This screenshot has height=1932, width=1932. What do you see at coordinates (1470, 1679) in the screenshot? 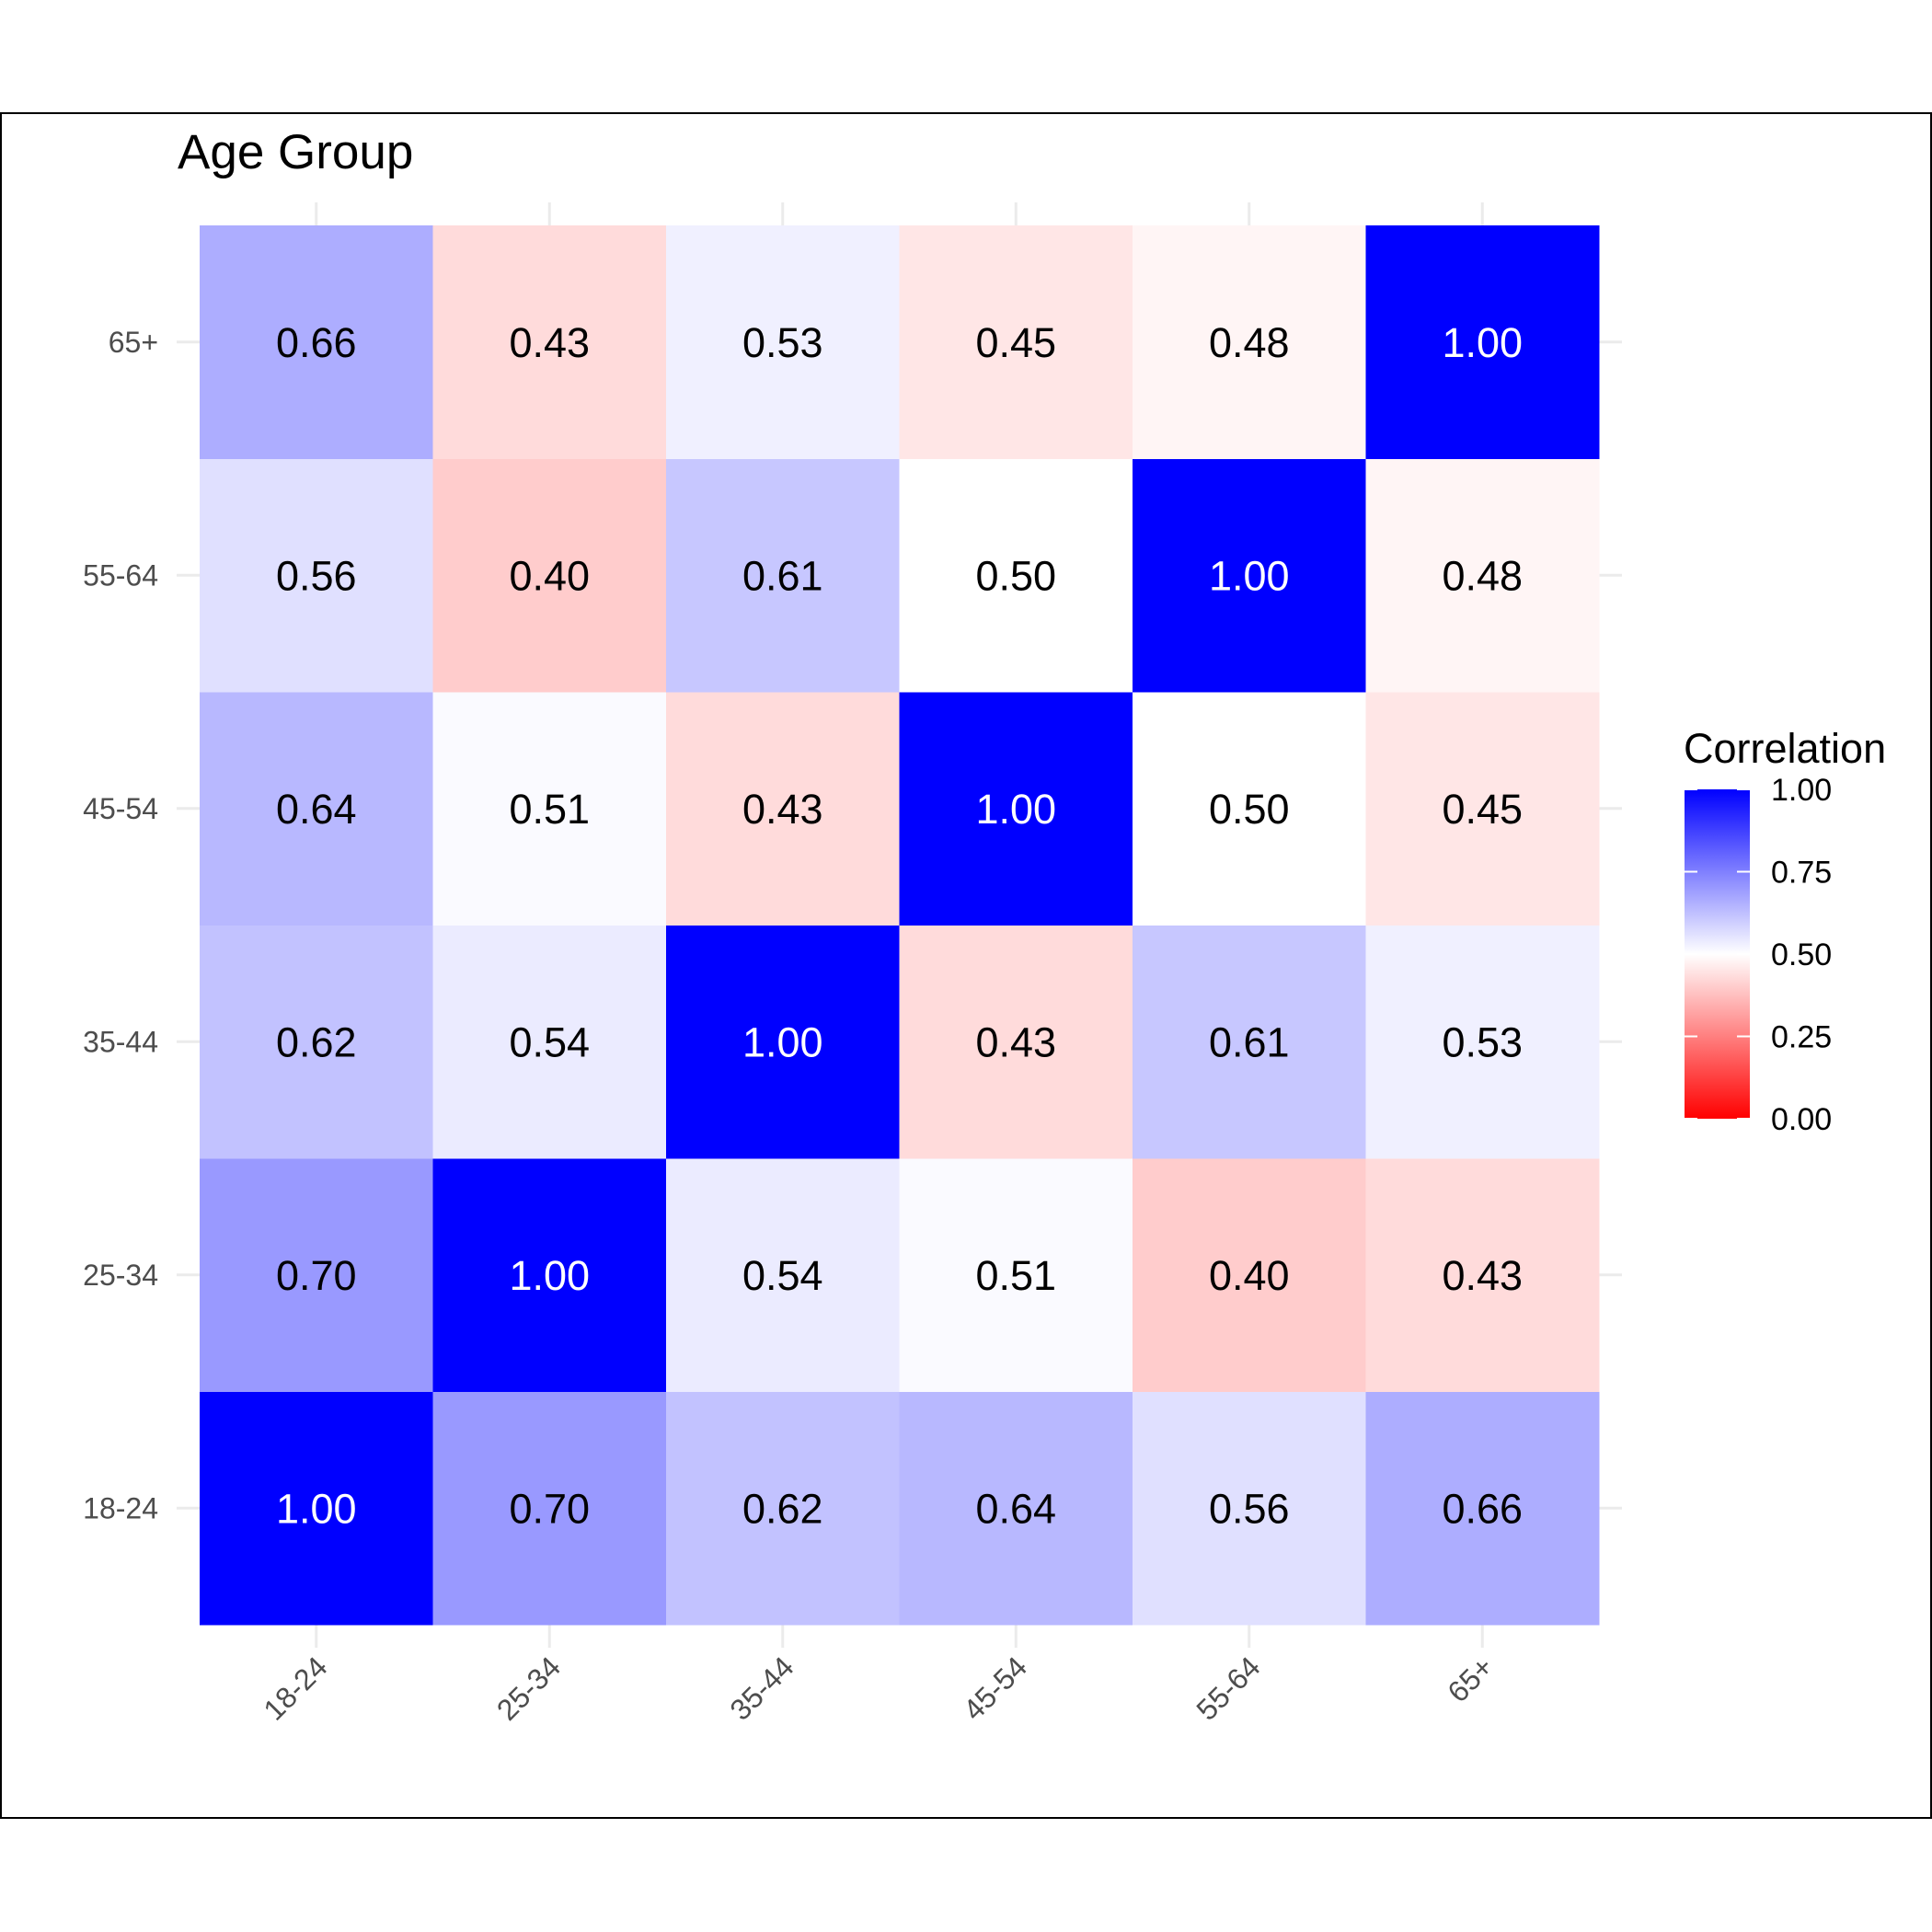
I see `x-tick-label: 65+` at bounding box center [1470, 1679].